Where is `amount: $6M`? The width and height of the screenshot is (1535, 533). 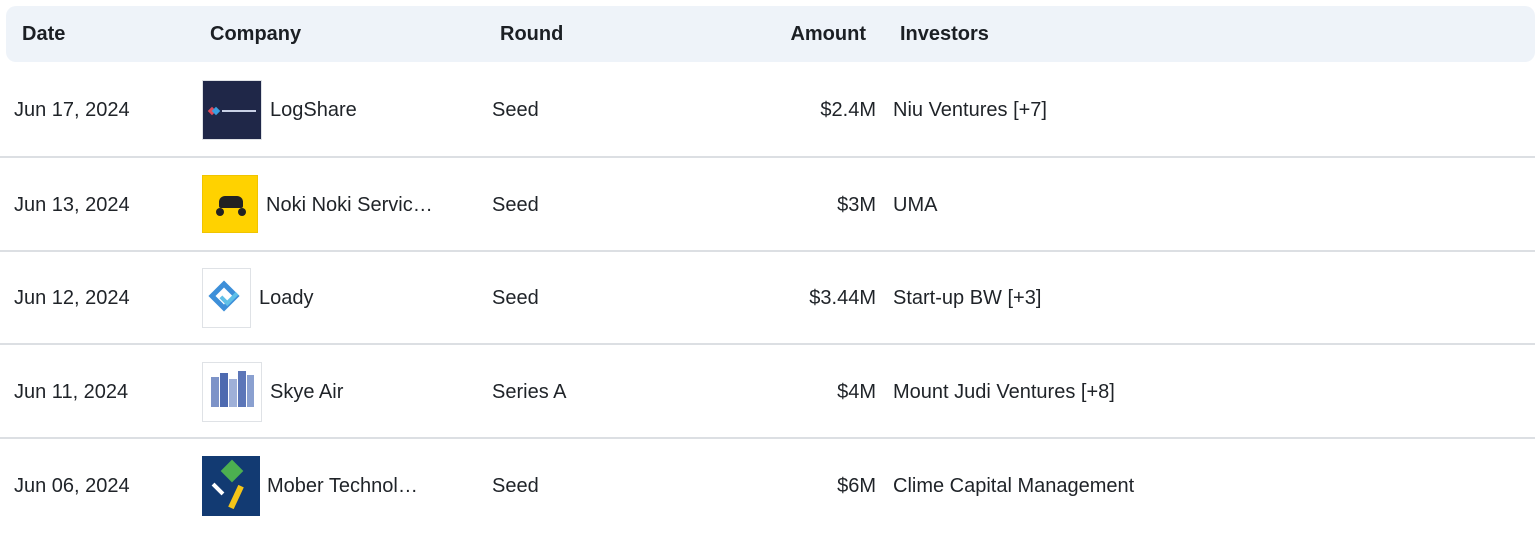 amount: $6M is located at coordinates (856, 486).